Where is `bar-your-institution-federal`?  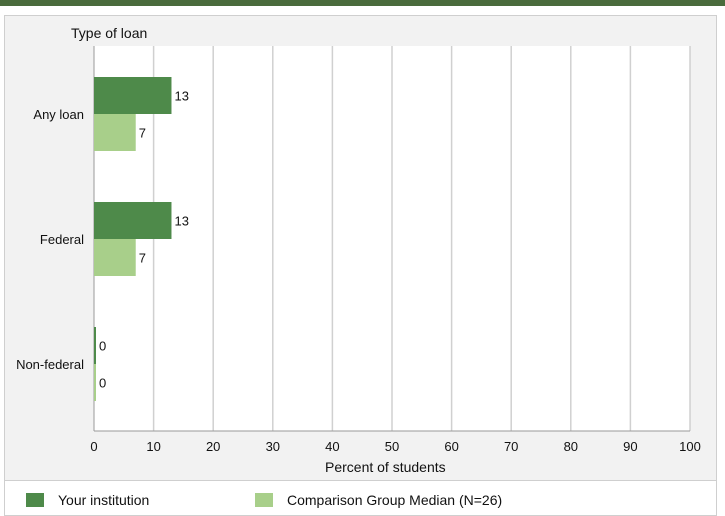
bar-your-institution-federal is located at coordinates (133, 220).